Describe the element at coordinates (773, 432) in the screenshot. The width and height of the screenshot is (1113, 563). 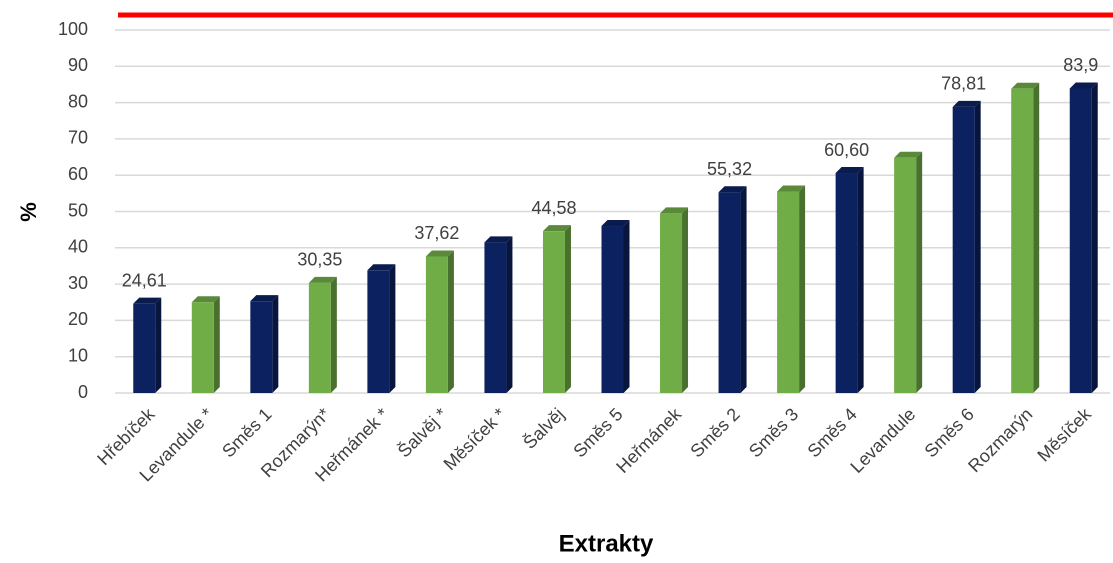
I see `x-tick-label: Směs 3` at that location.